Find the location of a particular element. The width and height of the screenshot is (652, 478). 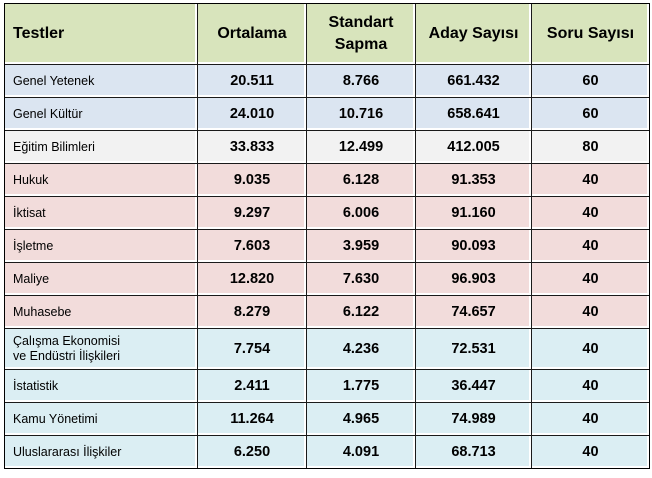

sd-value: 10.716 is located at coordinates (361, 114).